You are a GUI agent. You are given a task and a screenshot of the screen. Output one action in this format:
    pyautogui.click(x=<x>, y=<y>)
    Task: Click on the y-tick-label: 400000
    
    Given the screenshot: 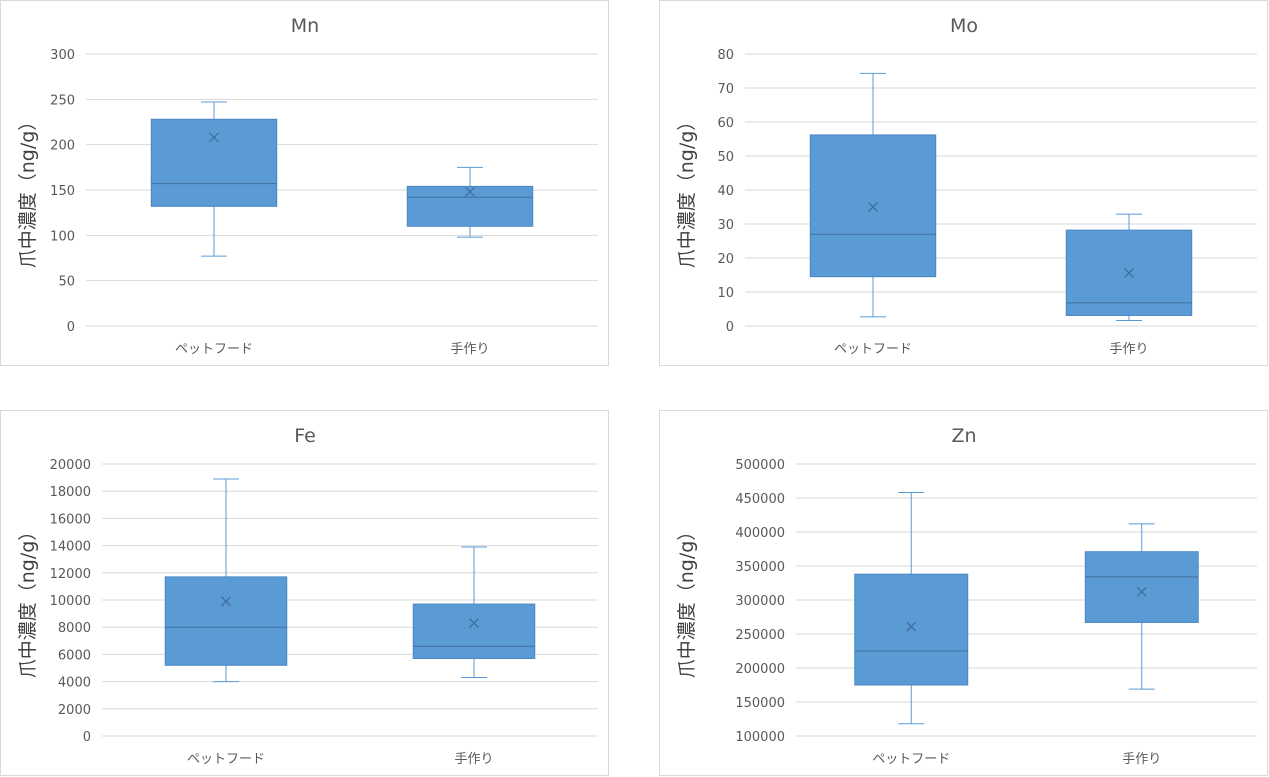 What is the action you would take?
    pyautogui.click(x=760, y=533)
    